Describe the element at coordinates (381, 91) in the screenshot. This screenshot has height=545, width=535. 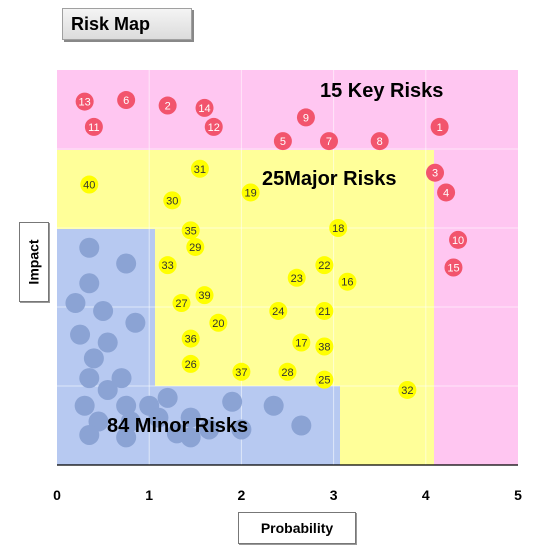
I see `region-label-key: 15 Key Risks` at that location.